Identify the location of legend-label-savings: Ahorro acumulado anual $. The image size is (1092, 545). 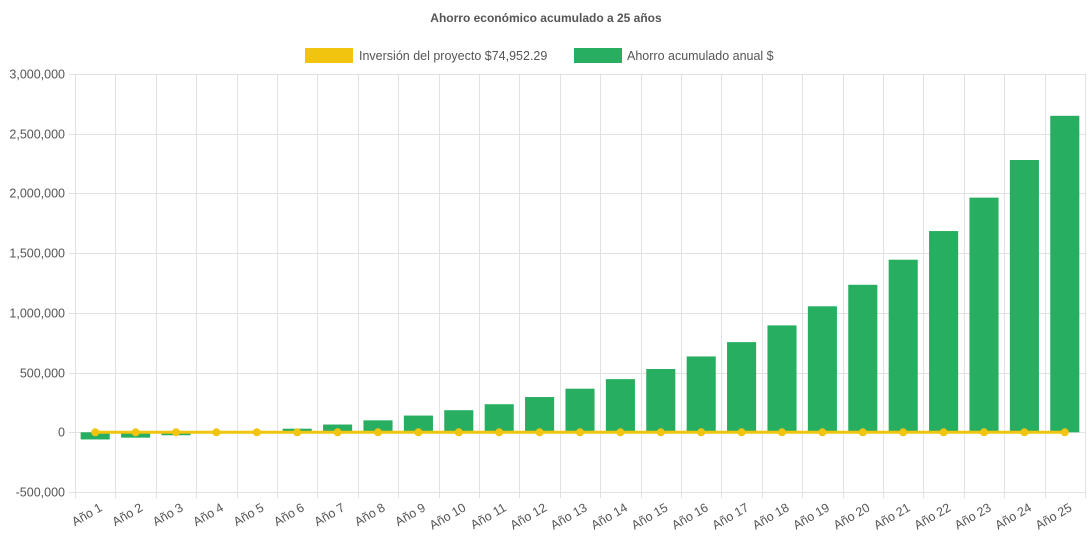
(700, 56).